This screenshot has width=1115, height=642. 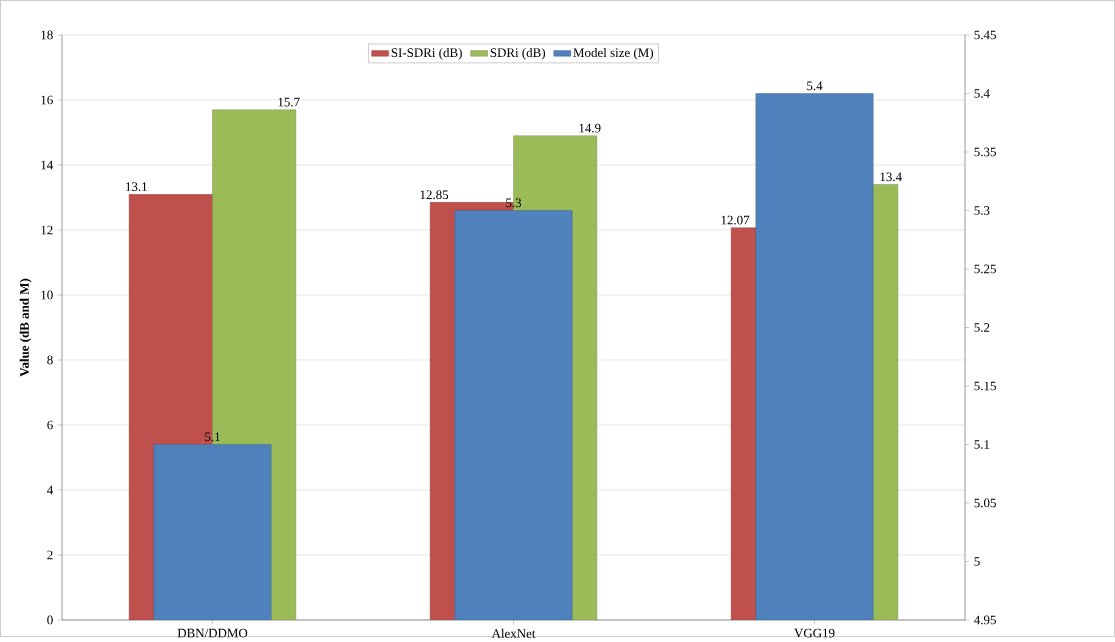 What do you see at coordinates (50, 360) in the screenshot?
I see `y-tick-label: 8` at bounding box center [50, 360].